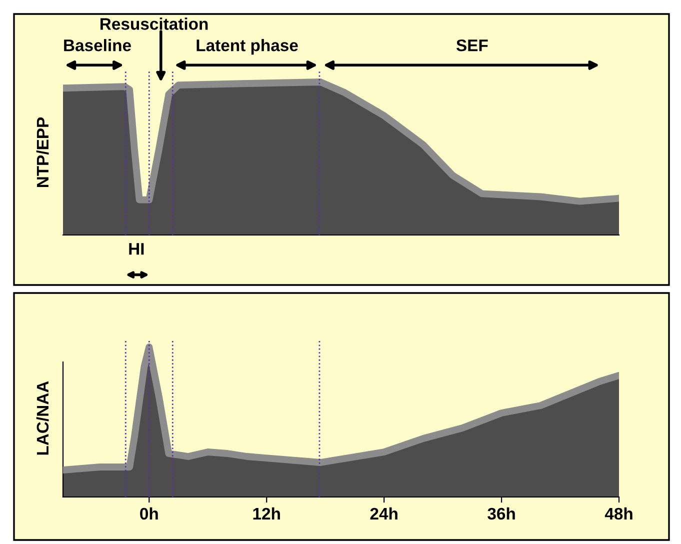 The height and width of the screenshot is (544, 681). I want to click on x-tick-label: 0h, so click(149, 513).